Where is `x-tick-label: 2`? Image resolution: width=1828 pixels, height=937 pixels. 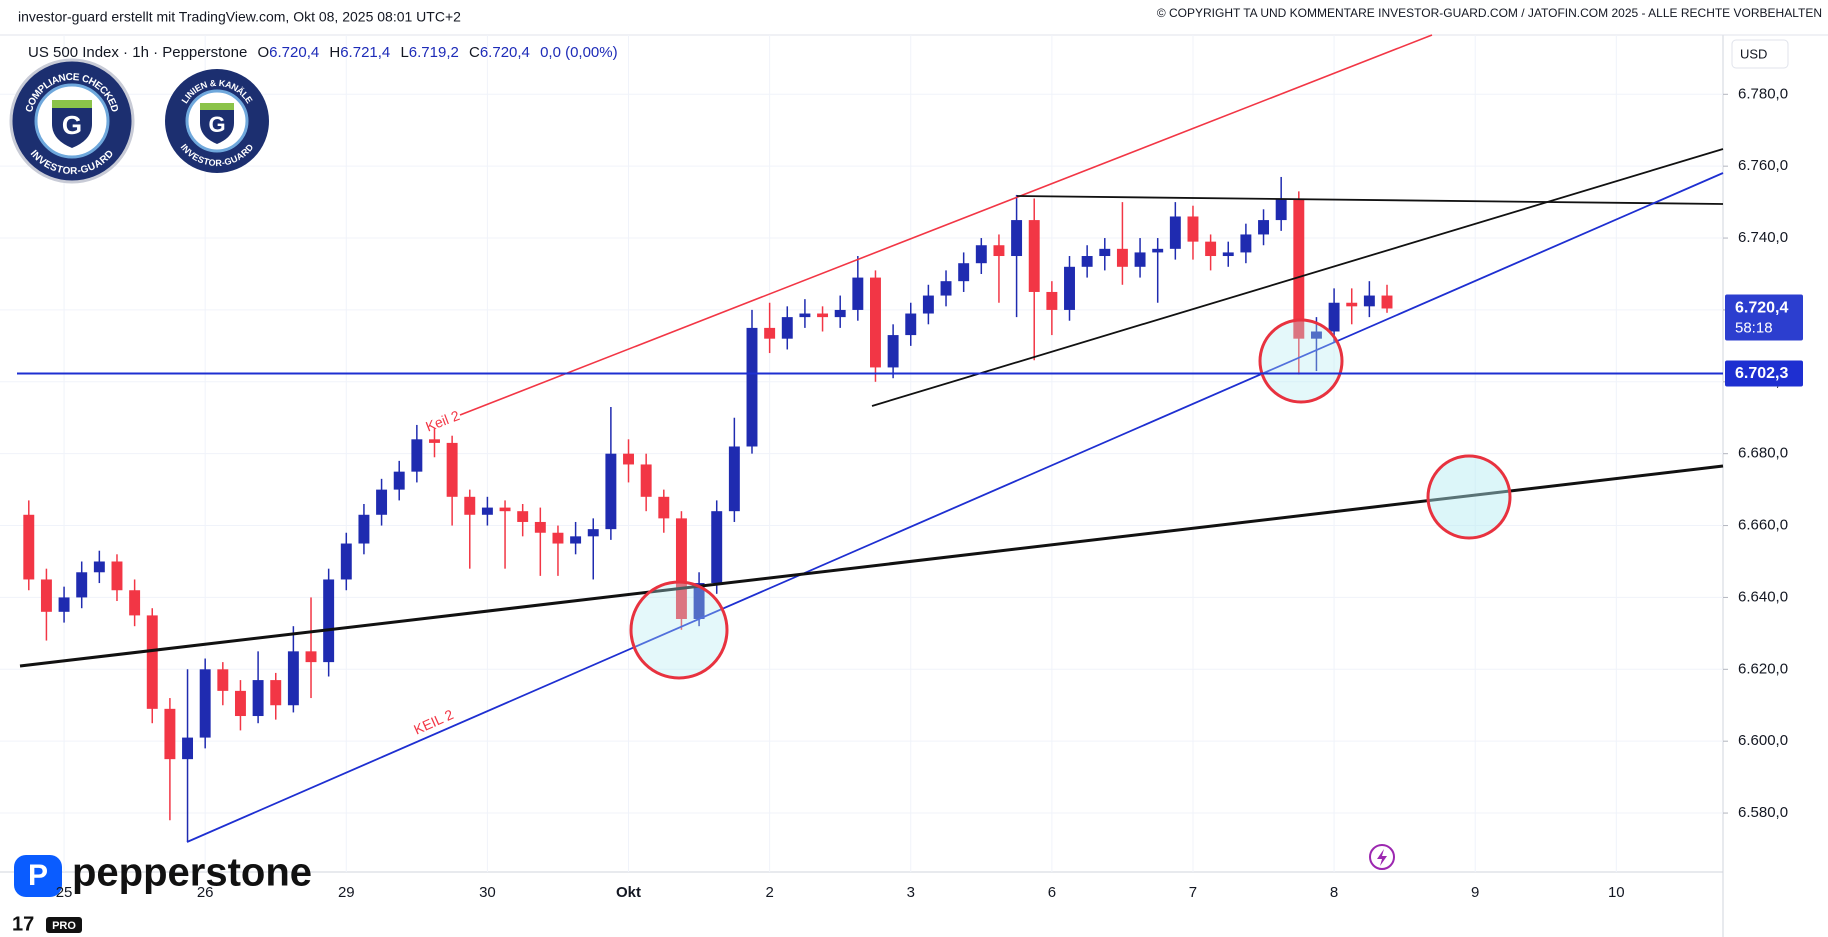
x-tick-label: 2 is located at coordinates (769, 892).